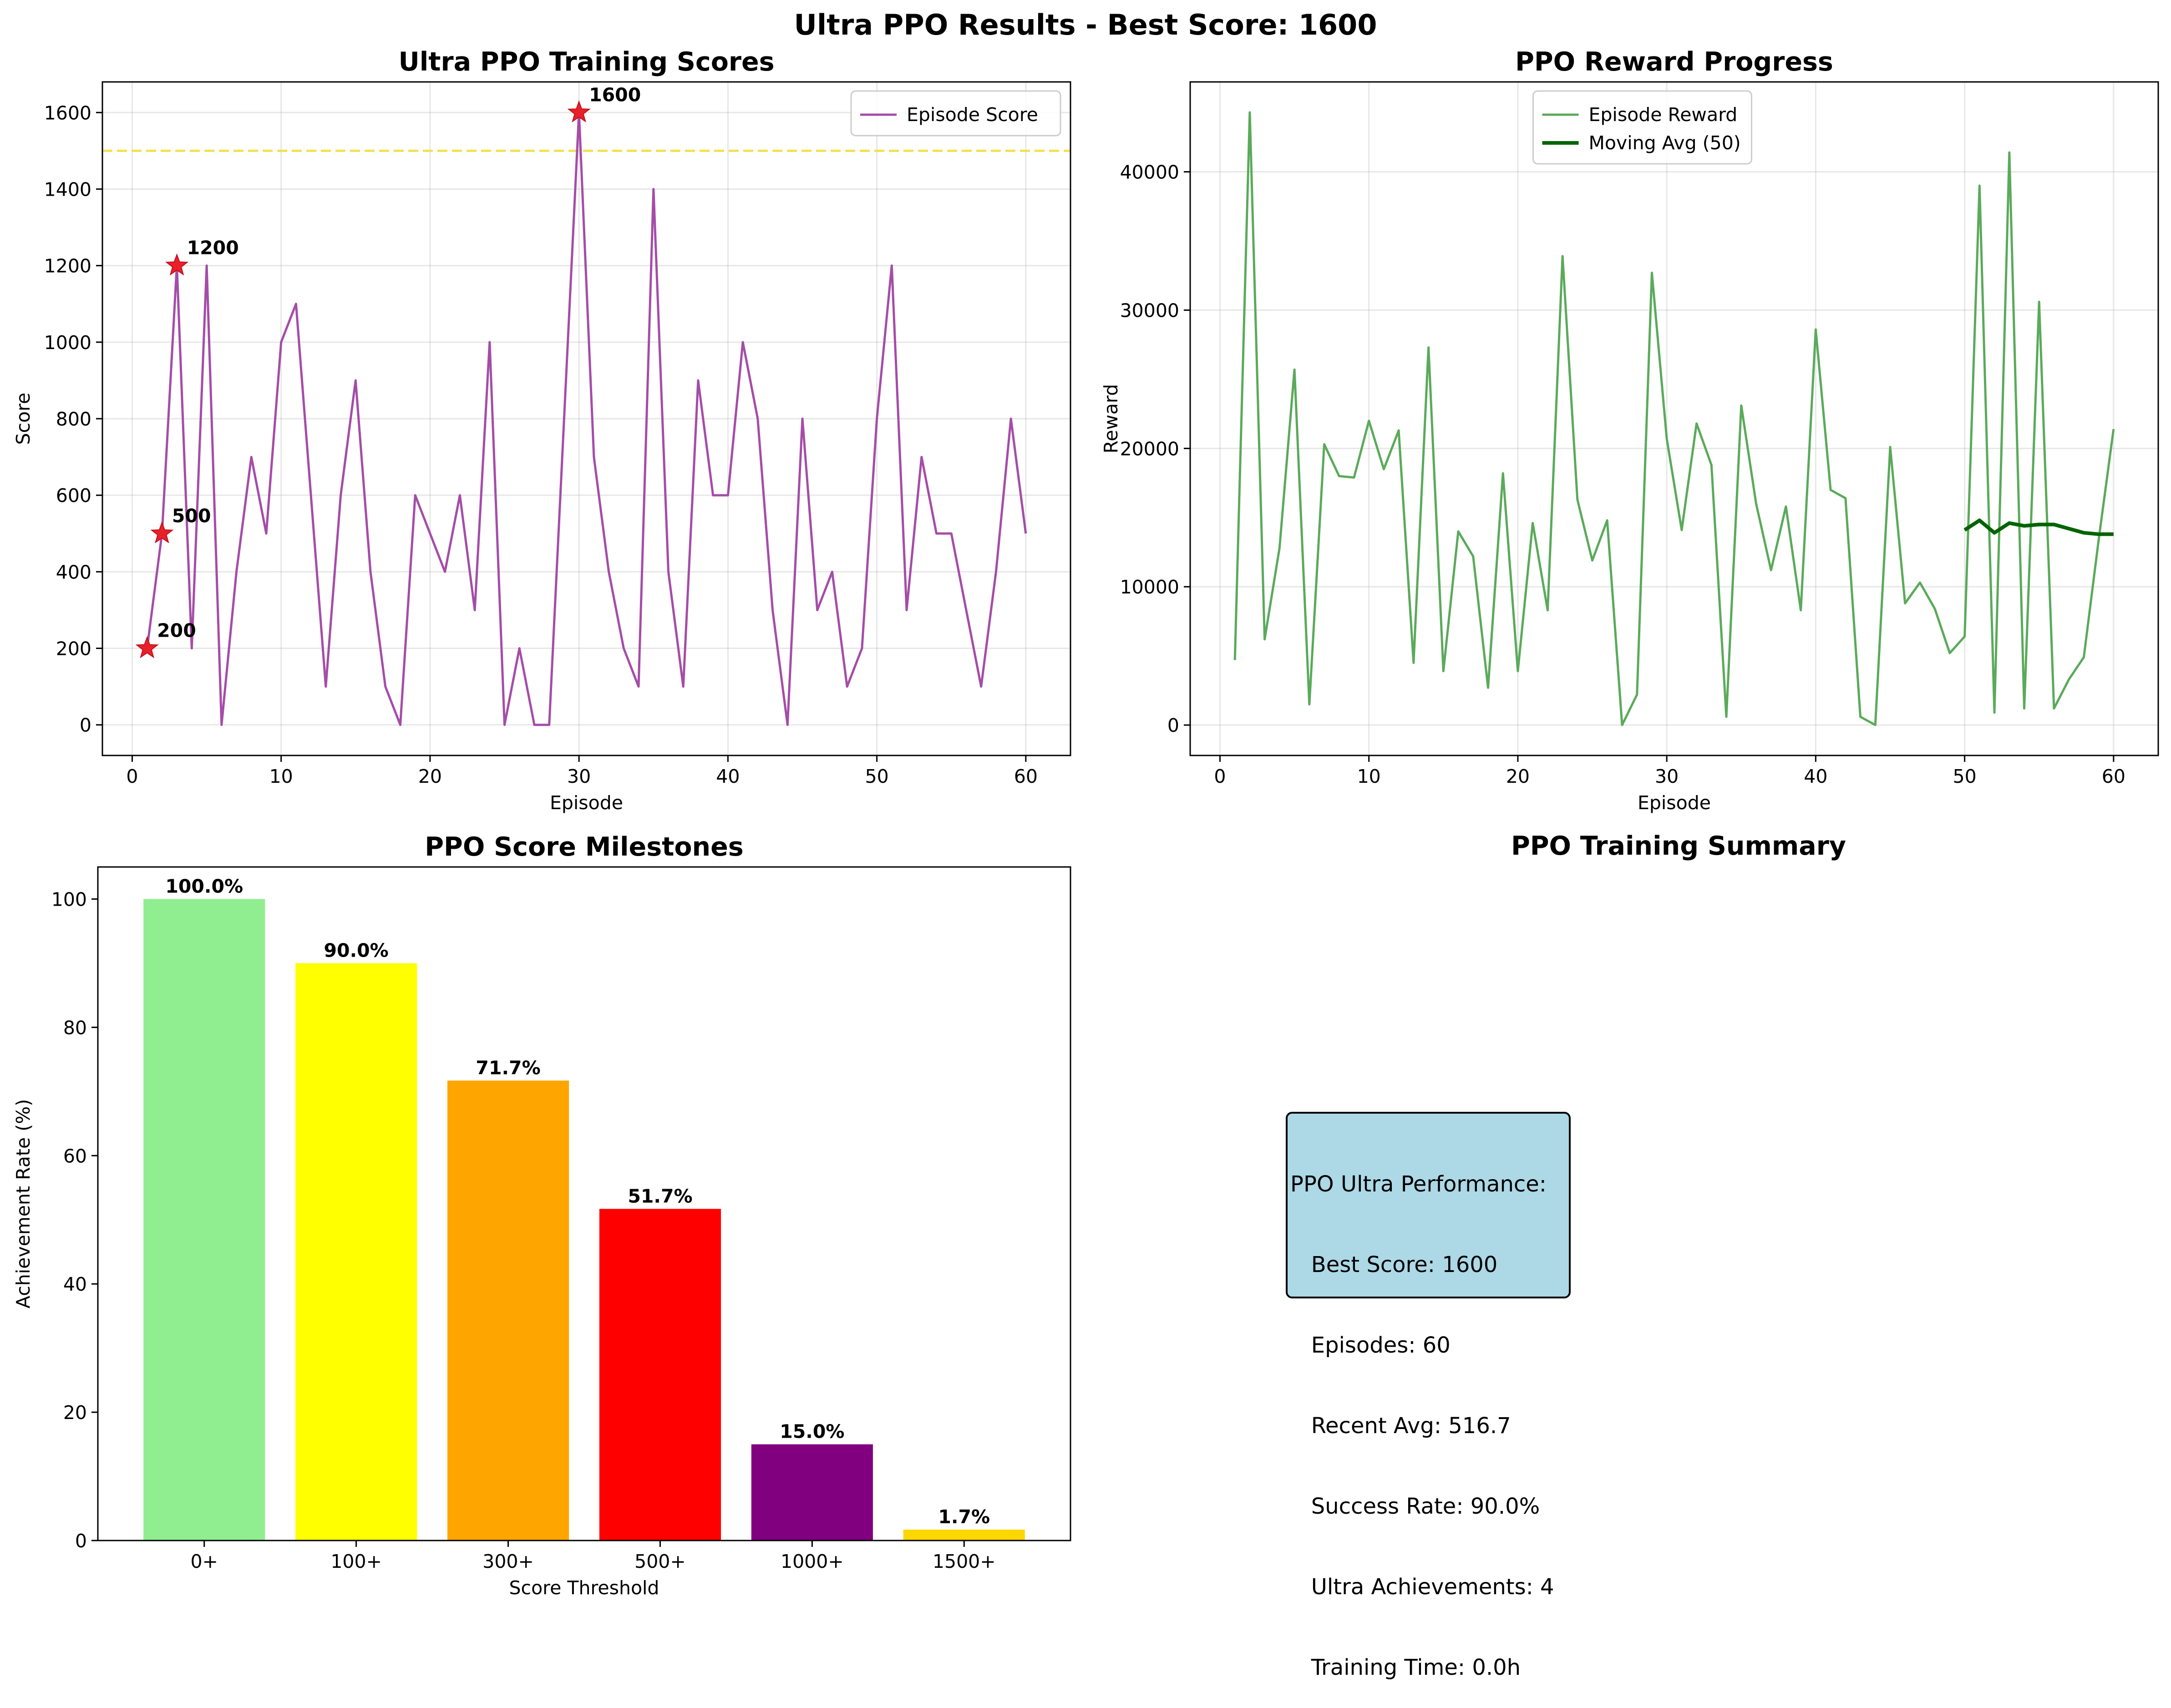 The width and height of the screenshot is (2171, 1708). What do you see at coordinates (356, 1561) in the screenshot?
I see `milestones-category-label: 100+` at bounding box center [356, 1561].